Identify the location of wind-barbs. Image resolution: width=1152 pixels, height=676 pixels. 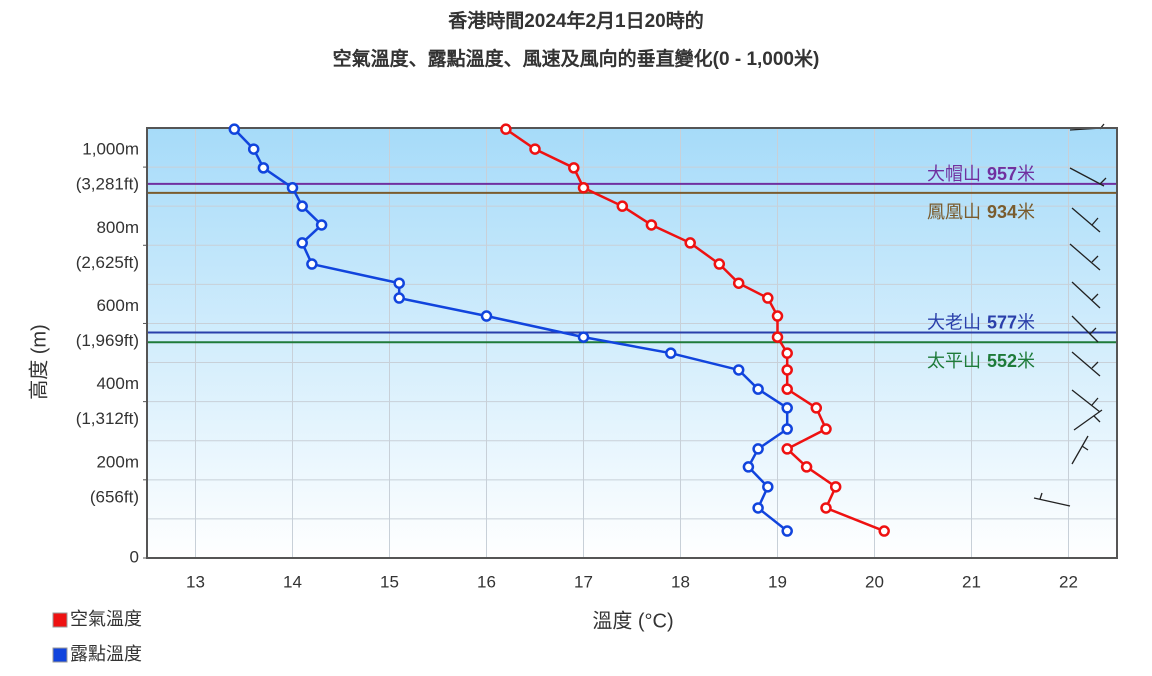
(1070, 315).